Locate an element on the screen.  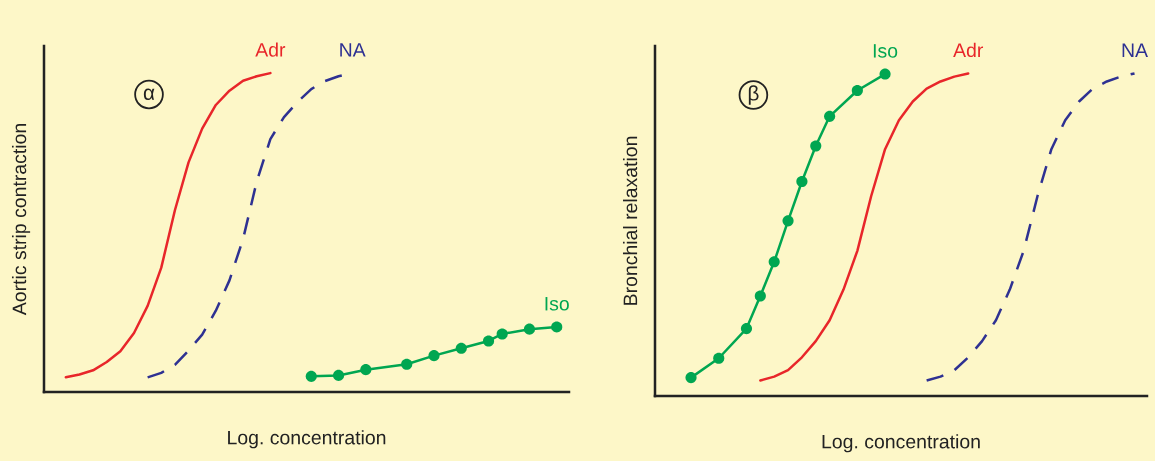
annotation: α is located at coordinates (149, 94).